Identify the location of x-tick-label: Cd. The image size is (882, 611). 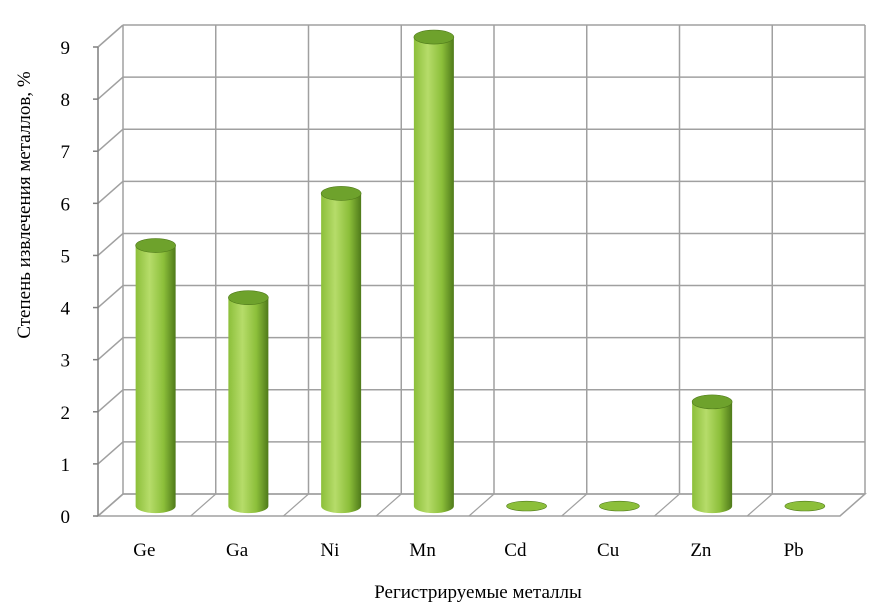
(515, 550).